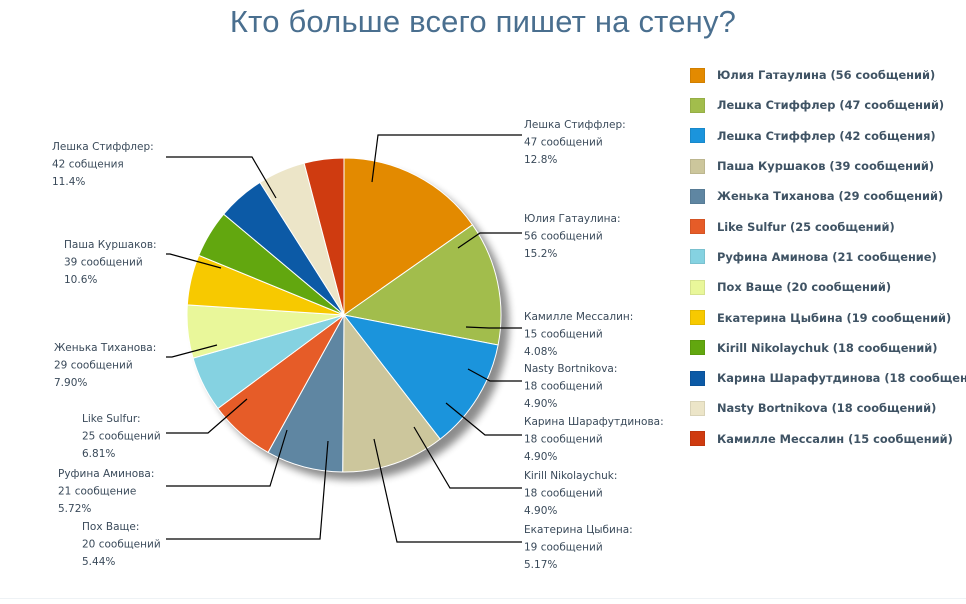  I want to click on slice-label-name: Руфина Аминова:, so click(106, 474).